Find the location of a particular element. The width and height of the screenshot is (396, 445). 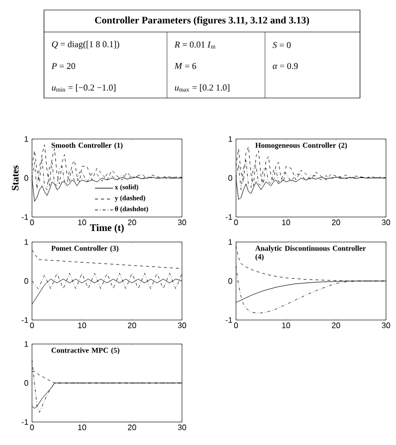

text: Q = diag([1 8 0.1]) is located at coordinates (86, 45).